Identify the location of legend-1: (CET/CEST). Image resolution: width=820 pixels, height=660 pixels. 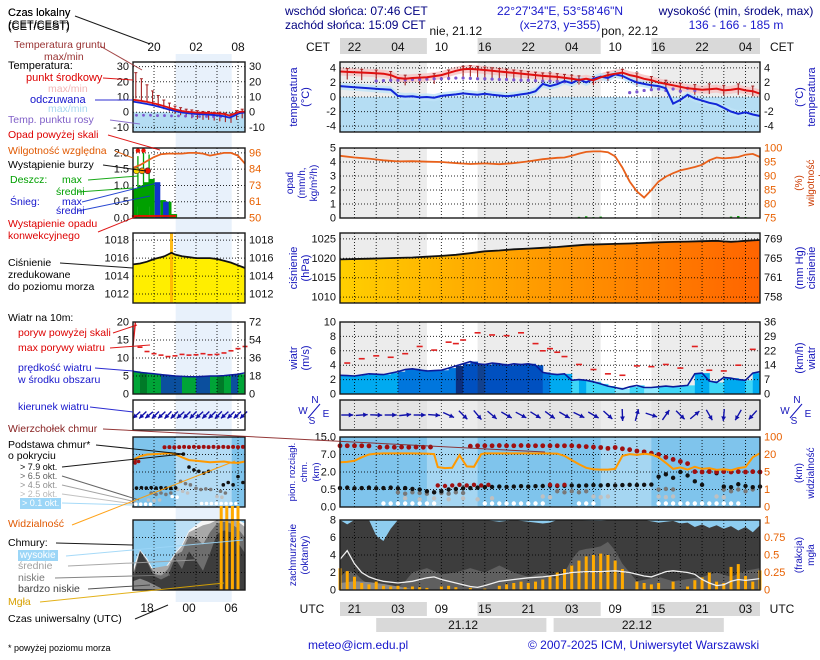
(39, 25).